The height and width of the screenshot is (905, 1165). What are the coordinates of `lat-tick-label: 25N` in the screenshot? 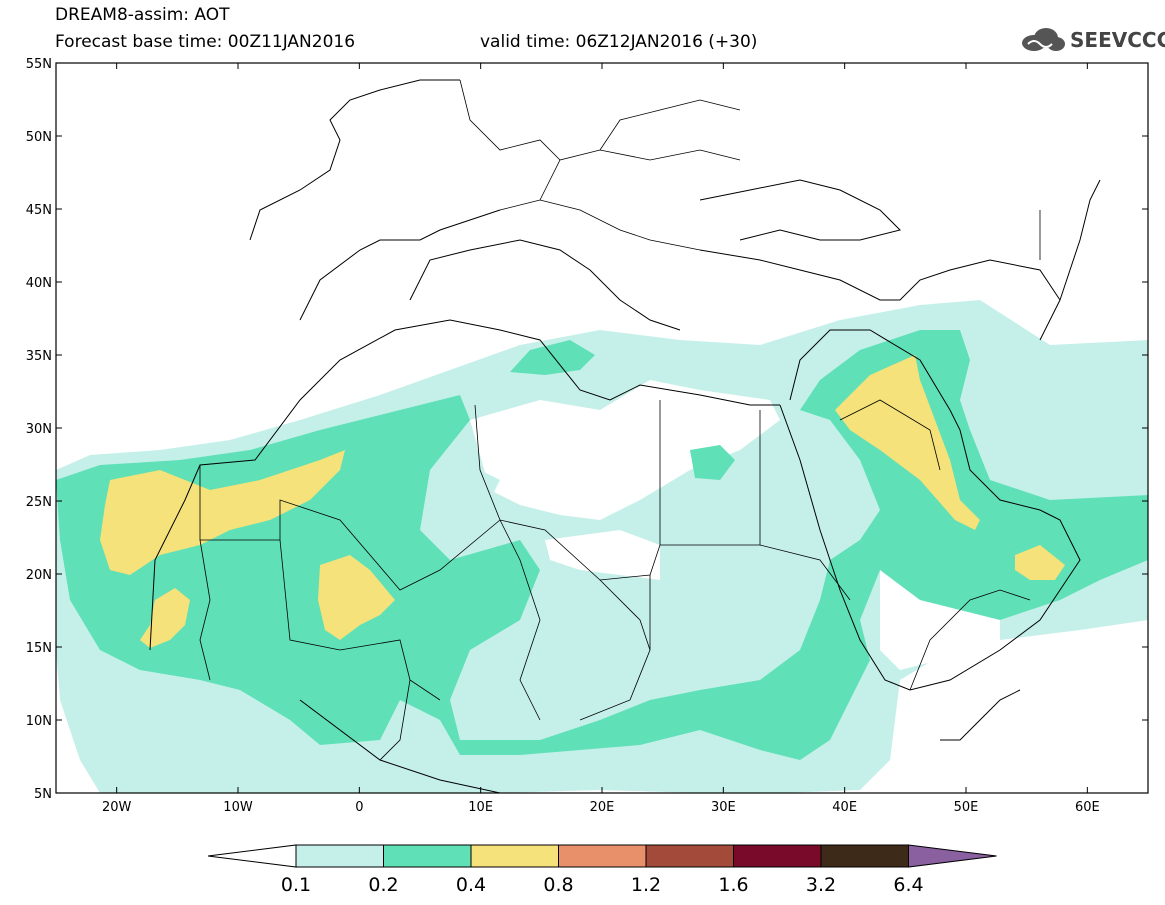 It's located at (39, 502).